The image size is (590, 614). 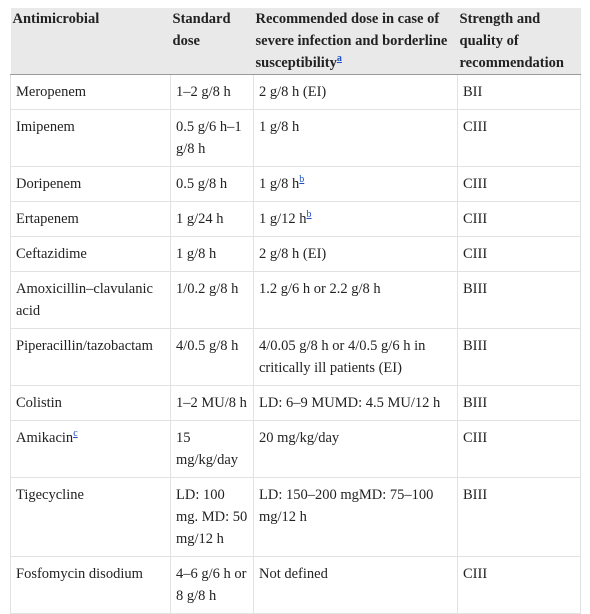 What do you see at coordinates (212, 585) in the screenshot?
I see `cell-standard-dose: 4–6 g/6 h or 8 g/8 h` at bounding box center [212, 585].